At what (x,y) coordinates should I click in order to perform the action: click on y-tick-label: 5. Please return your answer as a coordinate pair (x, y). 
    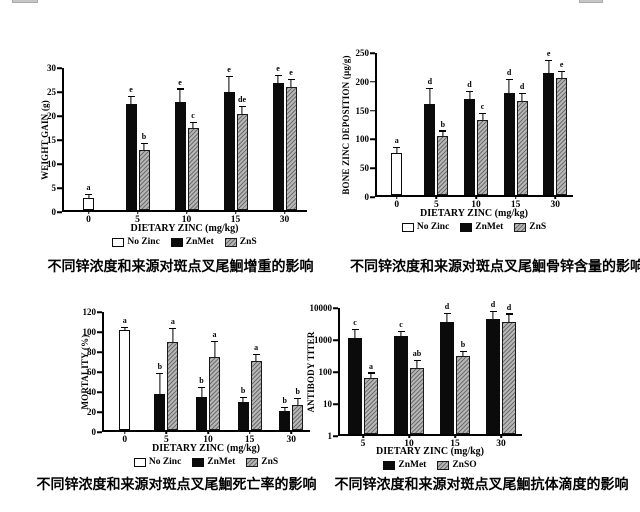
    Looking at the image, I should click on (54, 188).